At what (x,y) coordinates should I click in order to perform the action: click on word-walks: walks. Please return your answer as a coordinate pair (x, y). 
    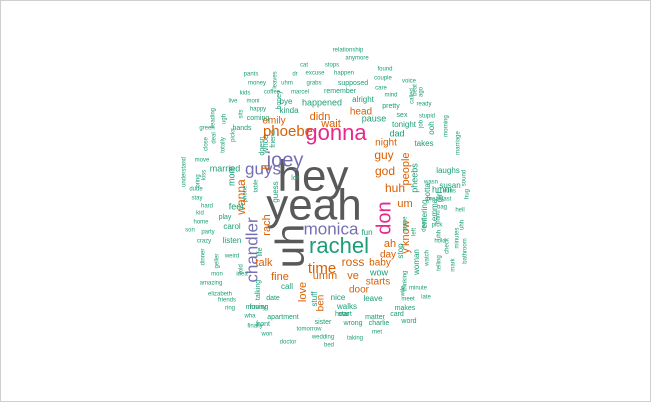
    Looking at the image, I should click on (346, 306).